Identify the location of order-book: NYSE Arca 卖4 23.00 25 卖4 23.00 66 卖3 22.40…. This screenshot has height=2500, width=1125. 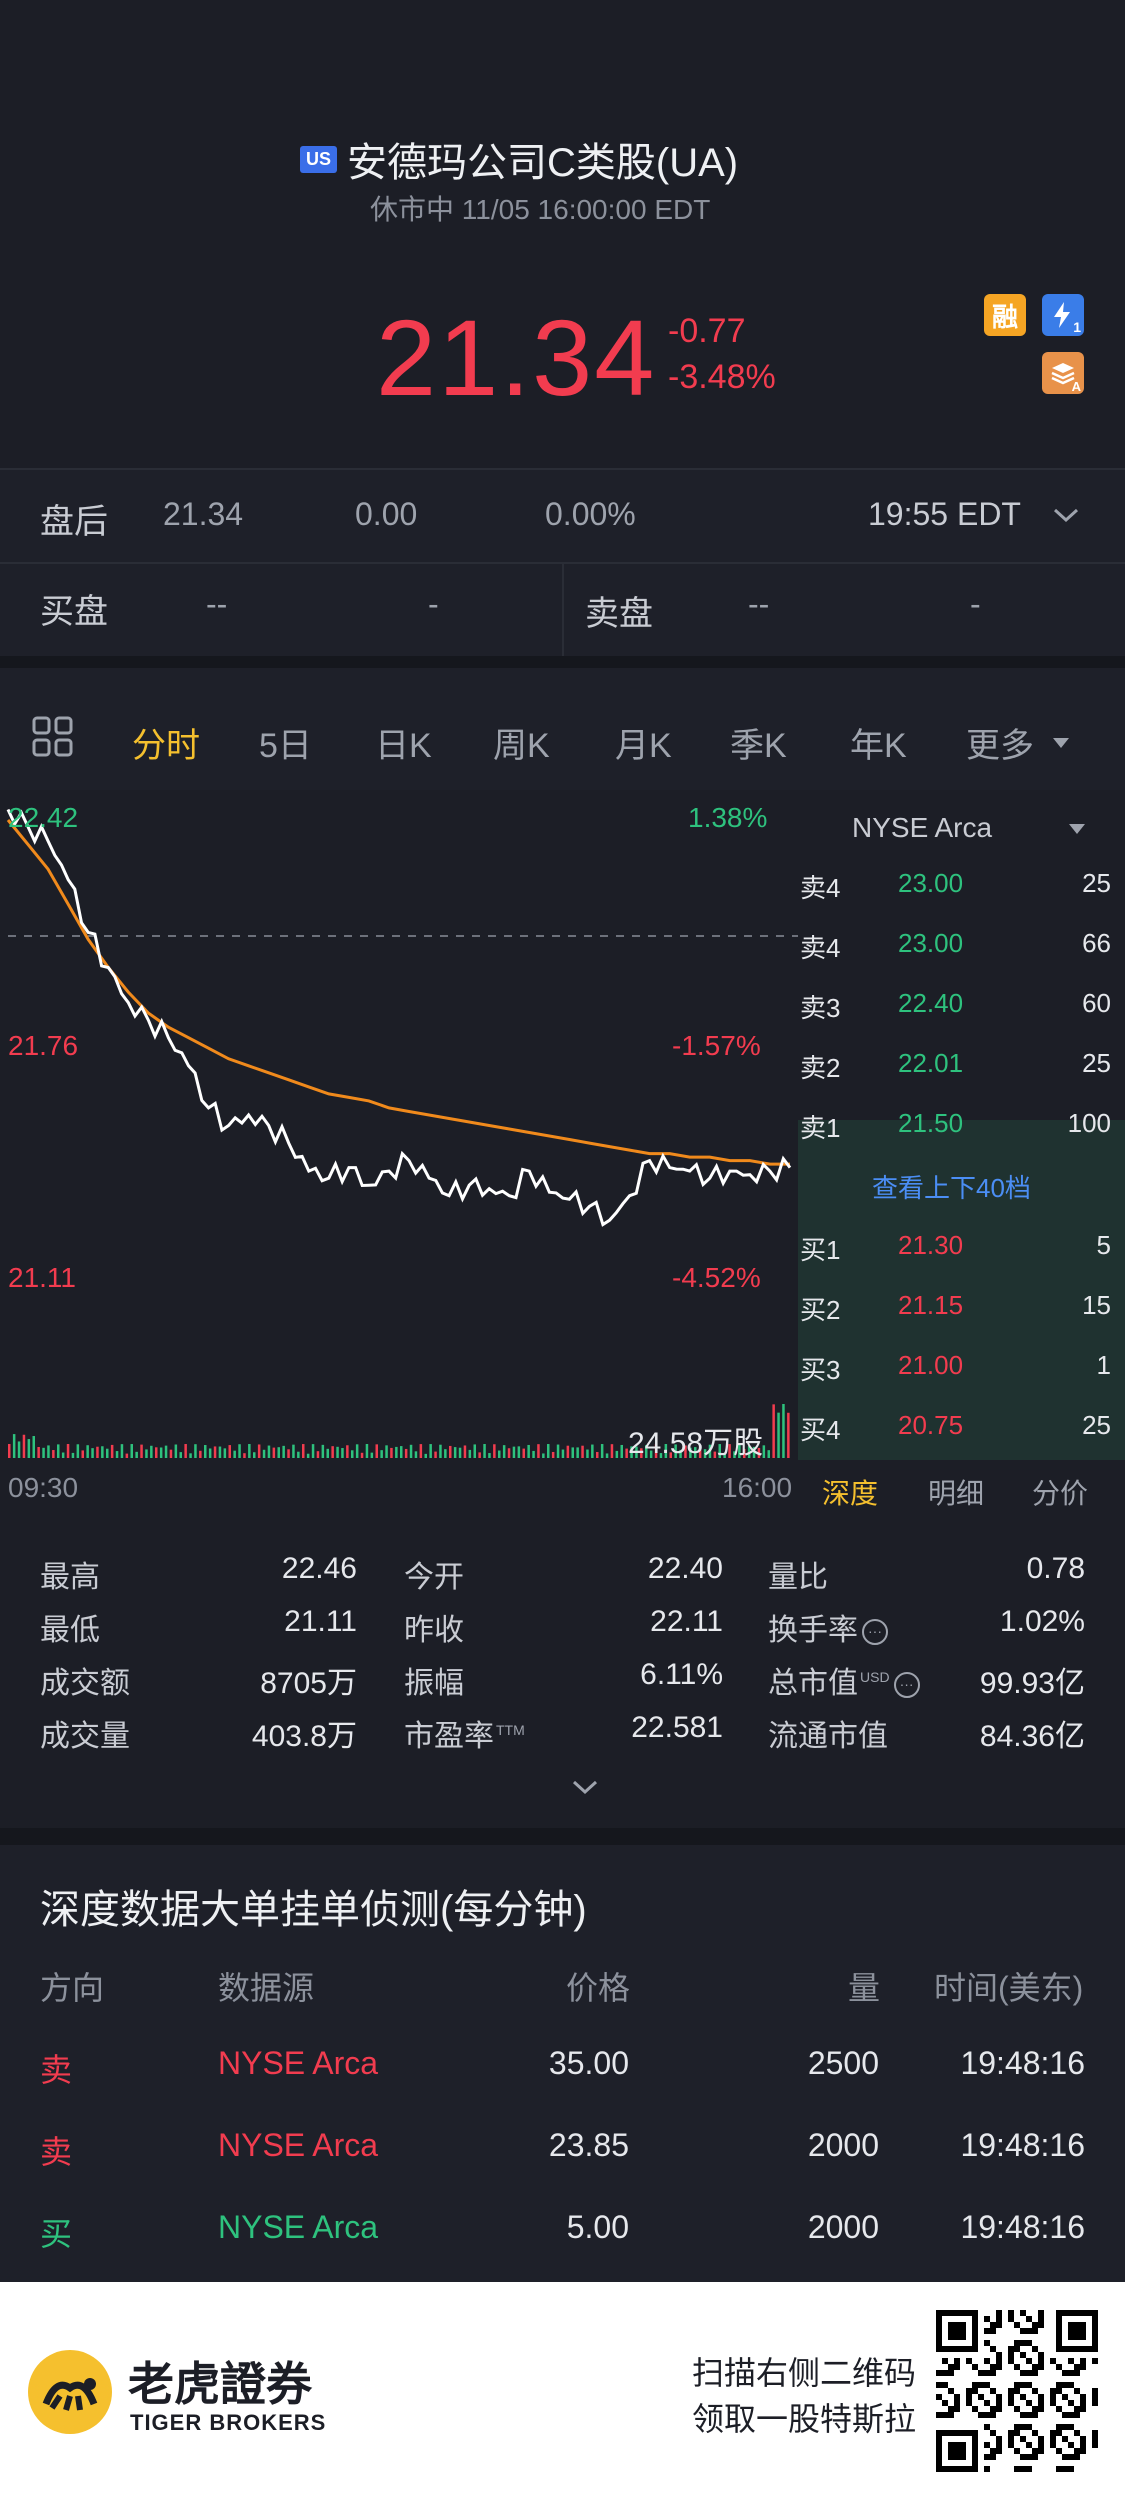
(961, 1125).